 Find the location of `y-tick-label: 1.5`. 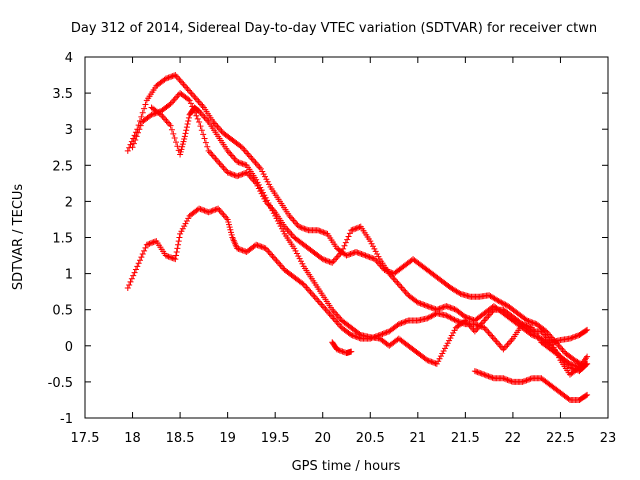

y-tick-label: 1.5 is located at coordinates (62, 239).